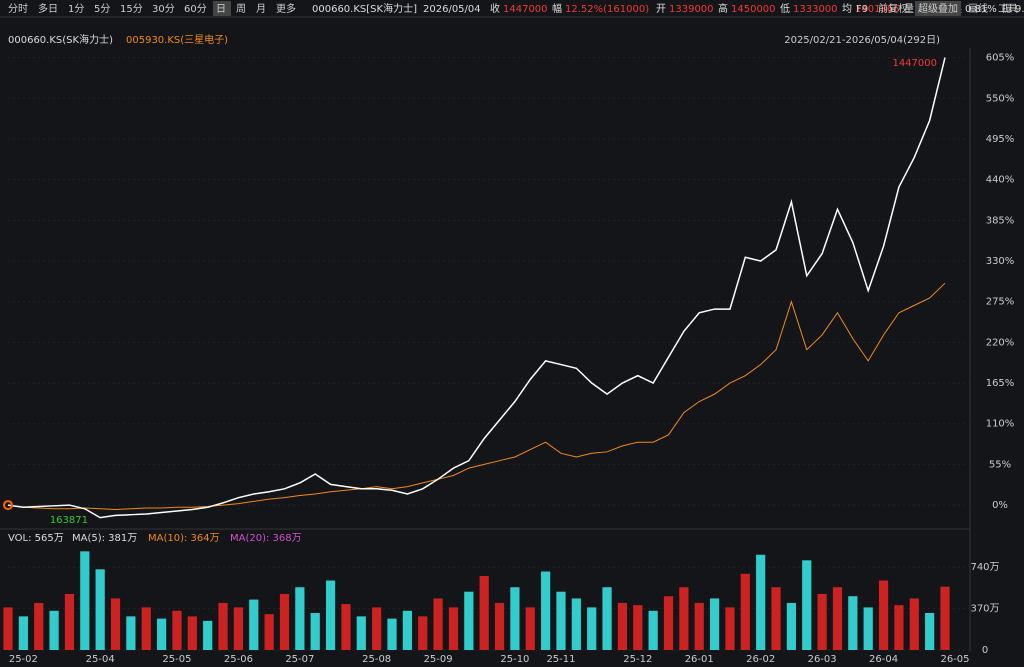 Image resolution: width=1024 pixels, height=667 pixels. Describe the element at coordinates (1000, 58) in the screenshot. I see `y-tick-label: 605%` at that location.